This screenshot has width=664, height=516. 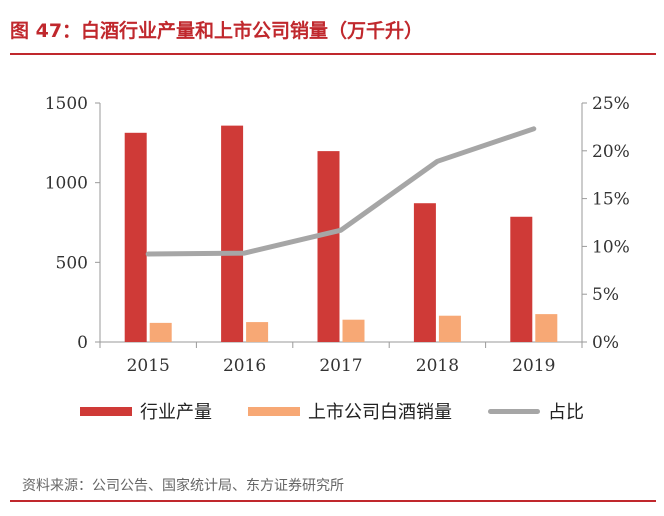 I want to click on chart-legend: 行业产量 上市公司白酒销量 占比, so click(x=332, y=411).